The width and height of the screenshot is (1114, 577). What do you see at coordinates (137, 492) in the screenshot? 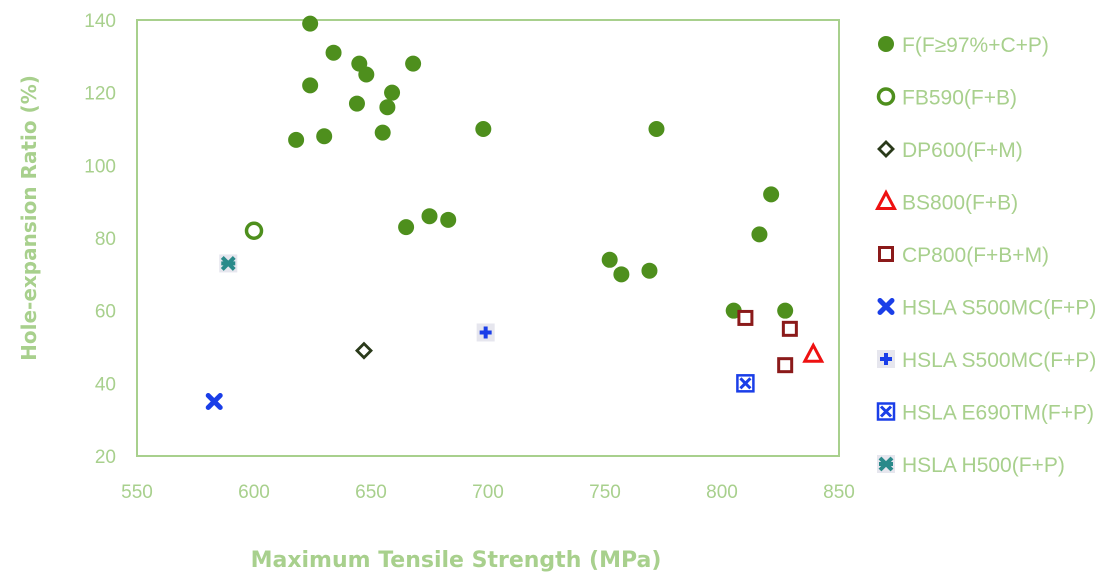
I see `x-tick-label: 550` at bounding box center [137, 492].